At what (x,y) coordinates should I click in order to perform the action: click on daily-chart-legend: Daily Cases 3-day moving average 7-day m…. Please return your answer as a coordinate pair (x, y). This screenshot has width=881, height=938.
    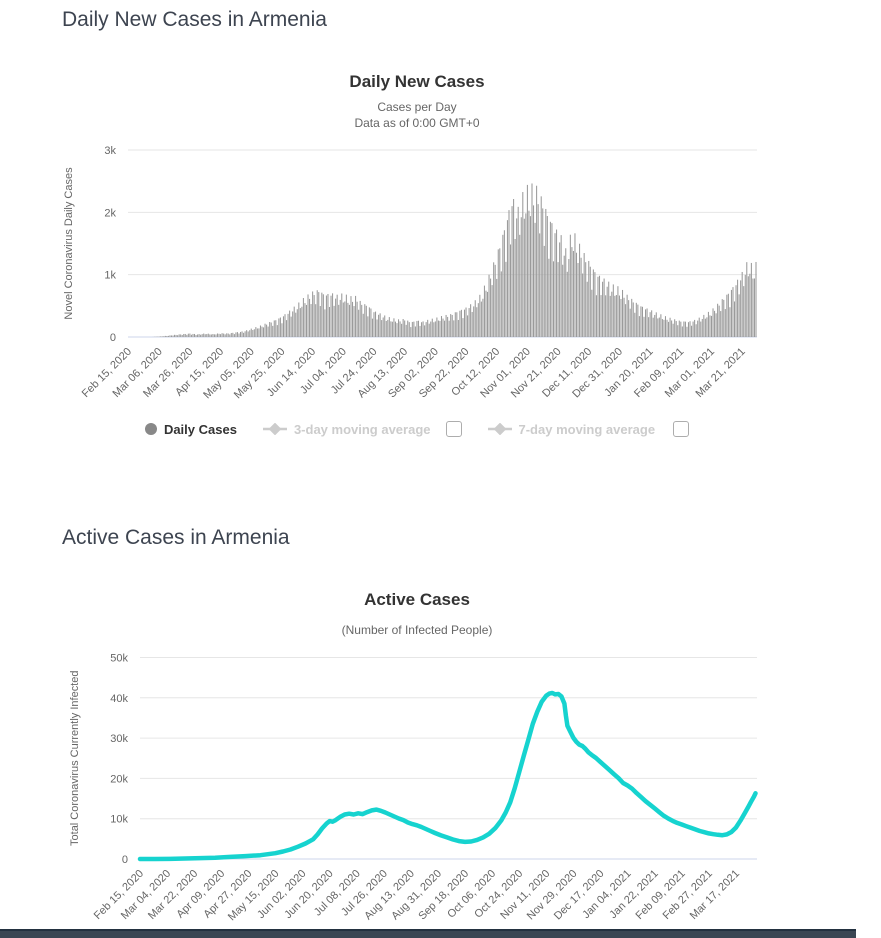
    Looking at the image, I should click on (417, 429).